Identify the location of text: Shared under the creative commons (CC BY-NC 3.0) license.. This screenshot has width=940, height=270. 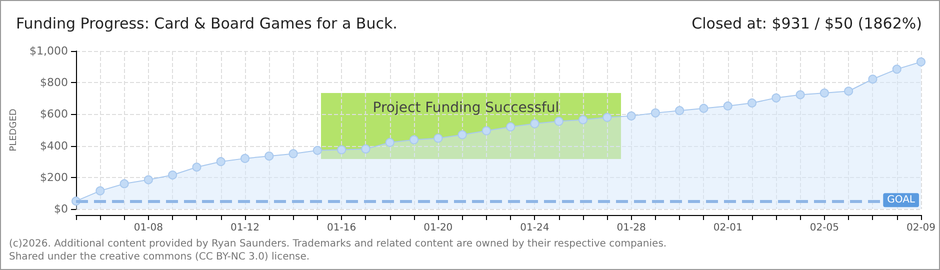
(159, 257).